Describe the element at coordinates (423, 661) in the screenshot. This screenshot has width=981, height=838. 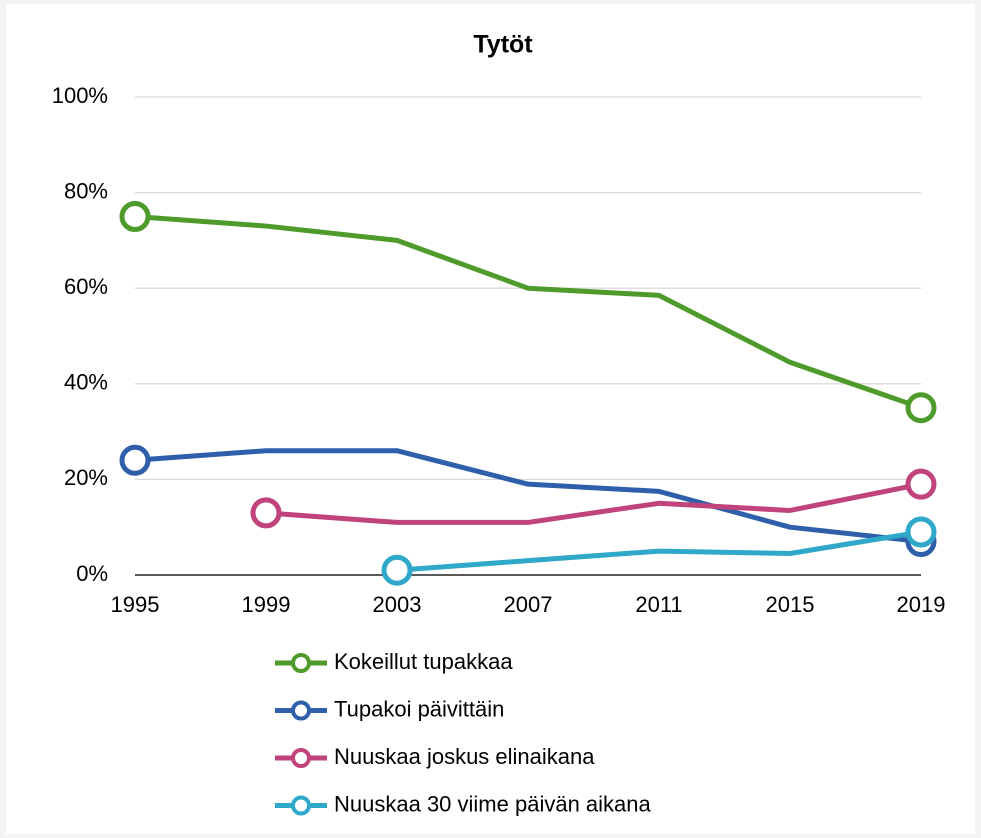
I see `legend-label: Kokeillut tupakkaa` at that location.